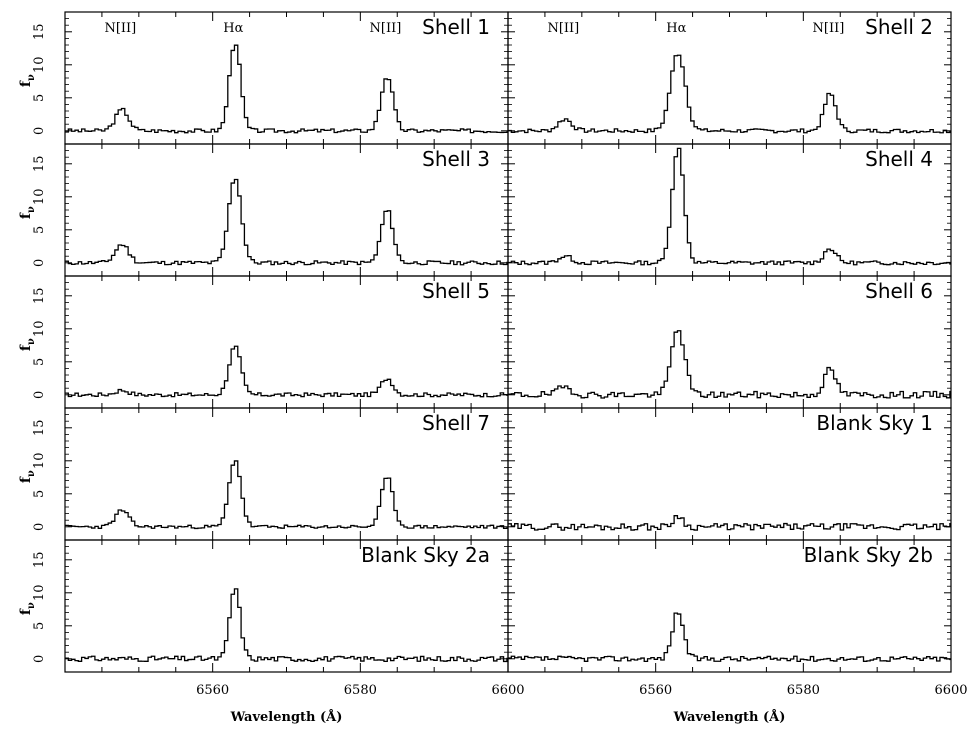  Describe the element at coordinates (899, 159) in the screenshot. I see `panel-title: Shell 4` at that location.